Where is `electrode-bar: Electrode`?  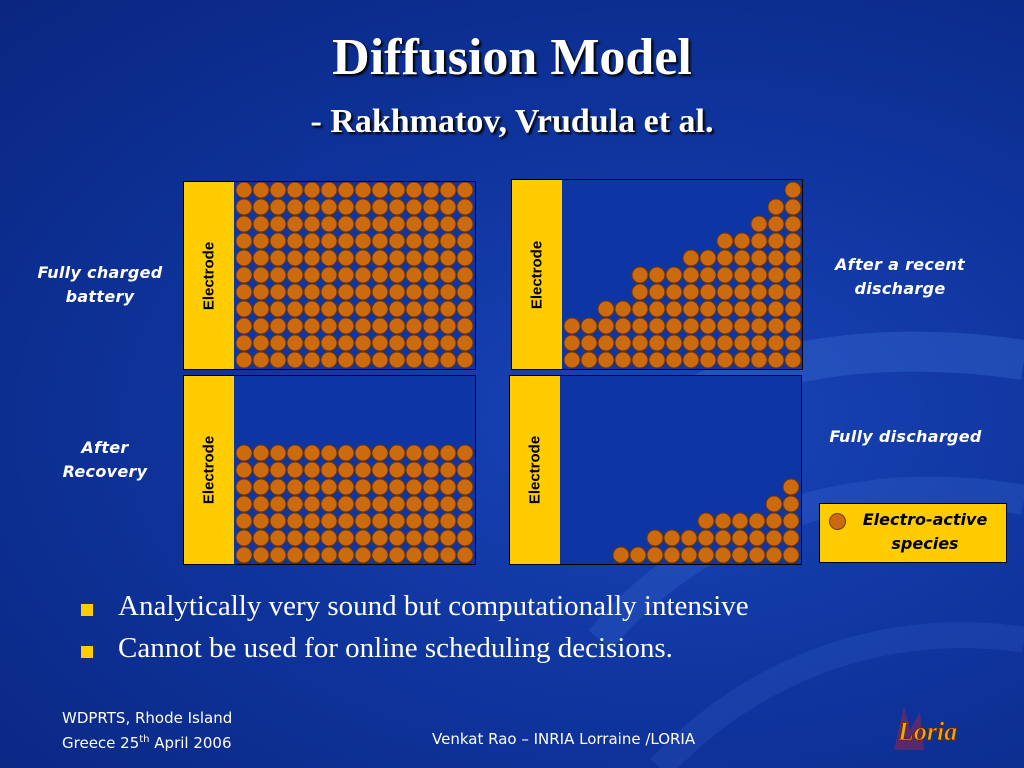
electrode-bar: Electrode is located at coordinates (535, 470).